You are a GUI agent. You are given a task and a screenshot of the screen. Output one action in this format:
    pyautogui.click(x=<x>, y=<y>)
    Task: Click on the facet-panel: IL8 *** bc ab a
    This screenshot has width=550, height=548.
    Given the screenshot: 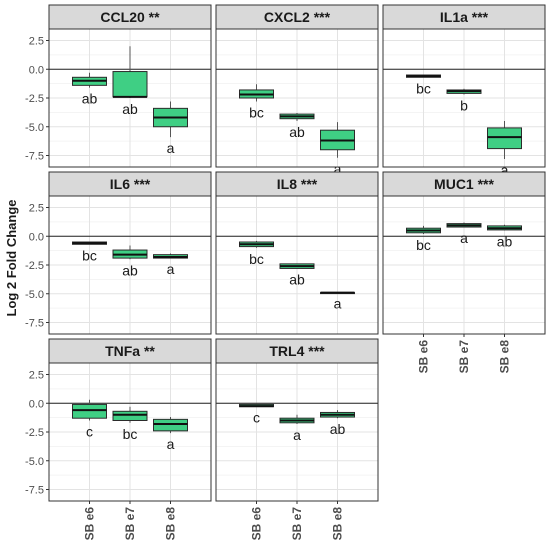 What is the action you would take?
    pyautogui.click(x=297, y=253)
    